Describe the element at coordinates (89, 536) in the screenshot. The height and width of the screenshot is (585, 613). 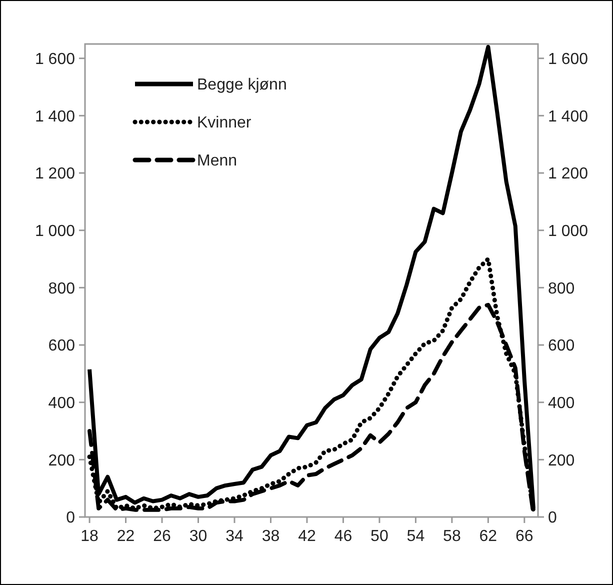
I see `x-tick-label: 18` at that location.